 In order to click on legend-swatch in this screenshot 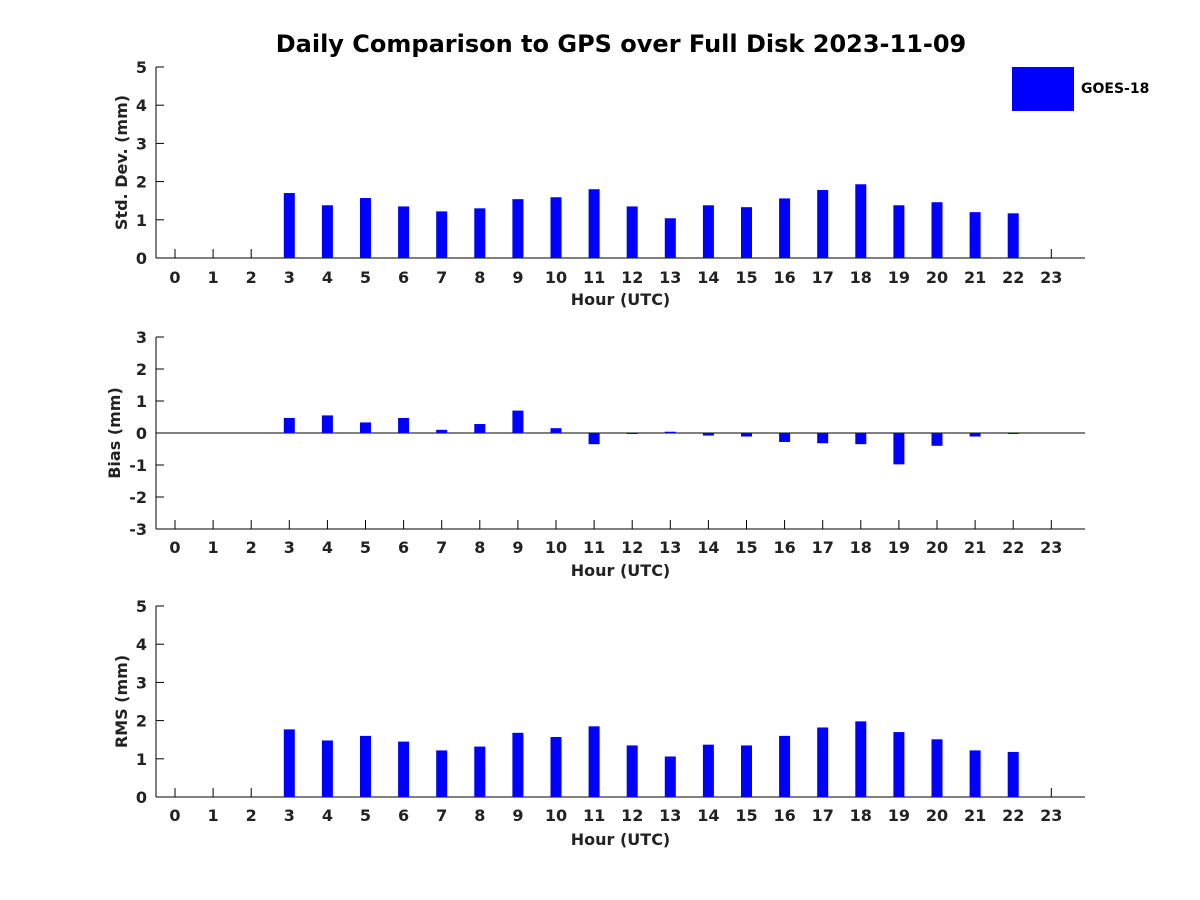, I will do `click(1043, 89)`.